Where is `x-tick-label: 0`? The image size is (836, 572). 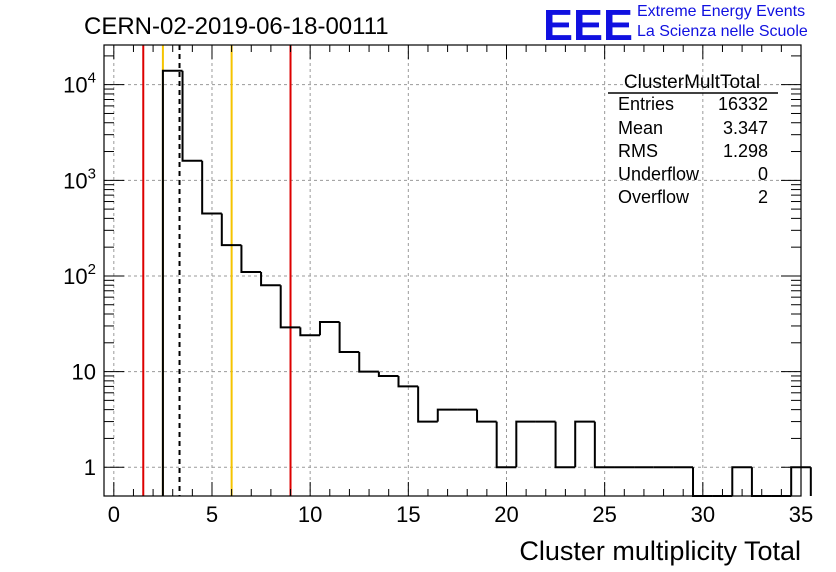 x-tick-label: 0 is located at coordinates (114, 514).